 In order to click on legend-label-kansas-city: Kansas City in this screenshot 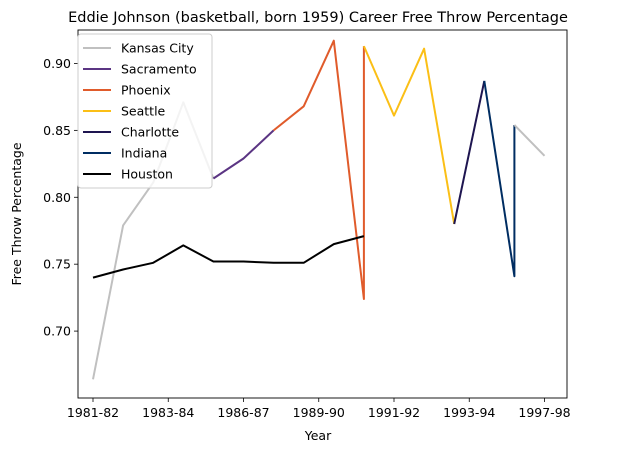, I will do `click(157, 48)`.